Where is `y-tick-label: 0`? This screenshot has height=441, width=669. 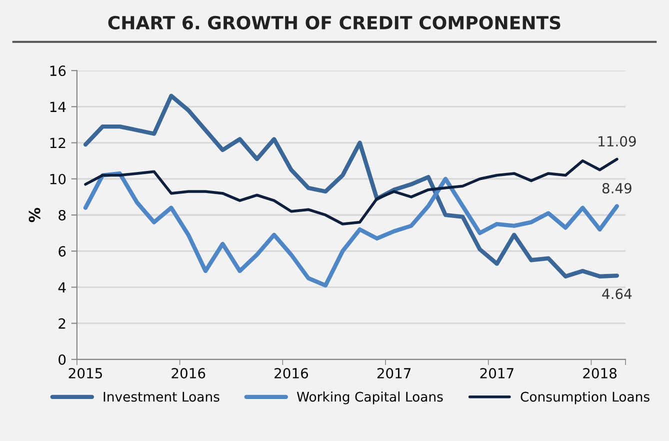
y-tick-label: 0 is located at coordinates (62, 359).